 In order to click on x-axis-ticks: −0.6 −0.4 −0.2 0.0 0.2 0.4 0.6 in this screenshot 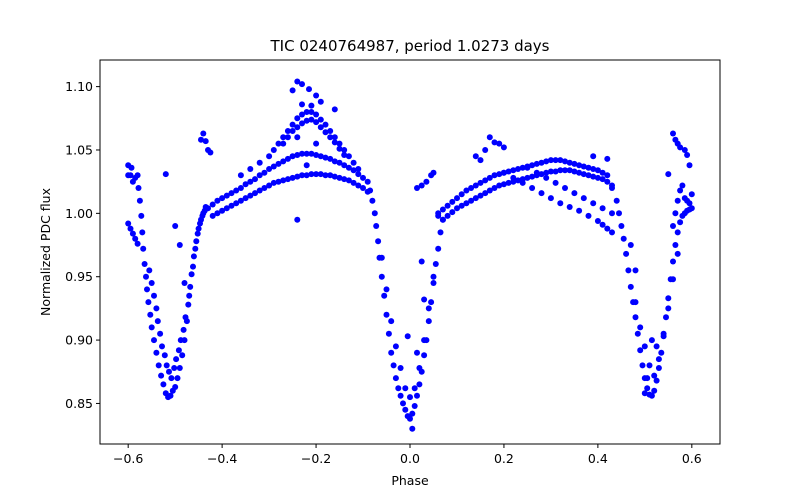, I will do `click(407, 455)`.